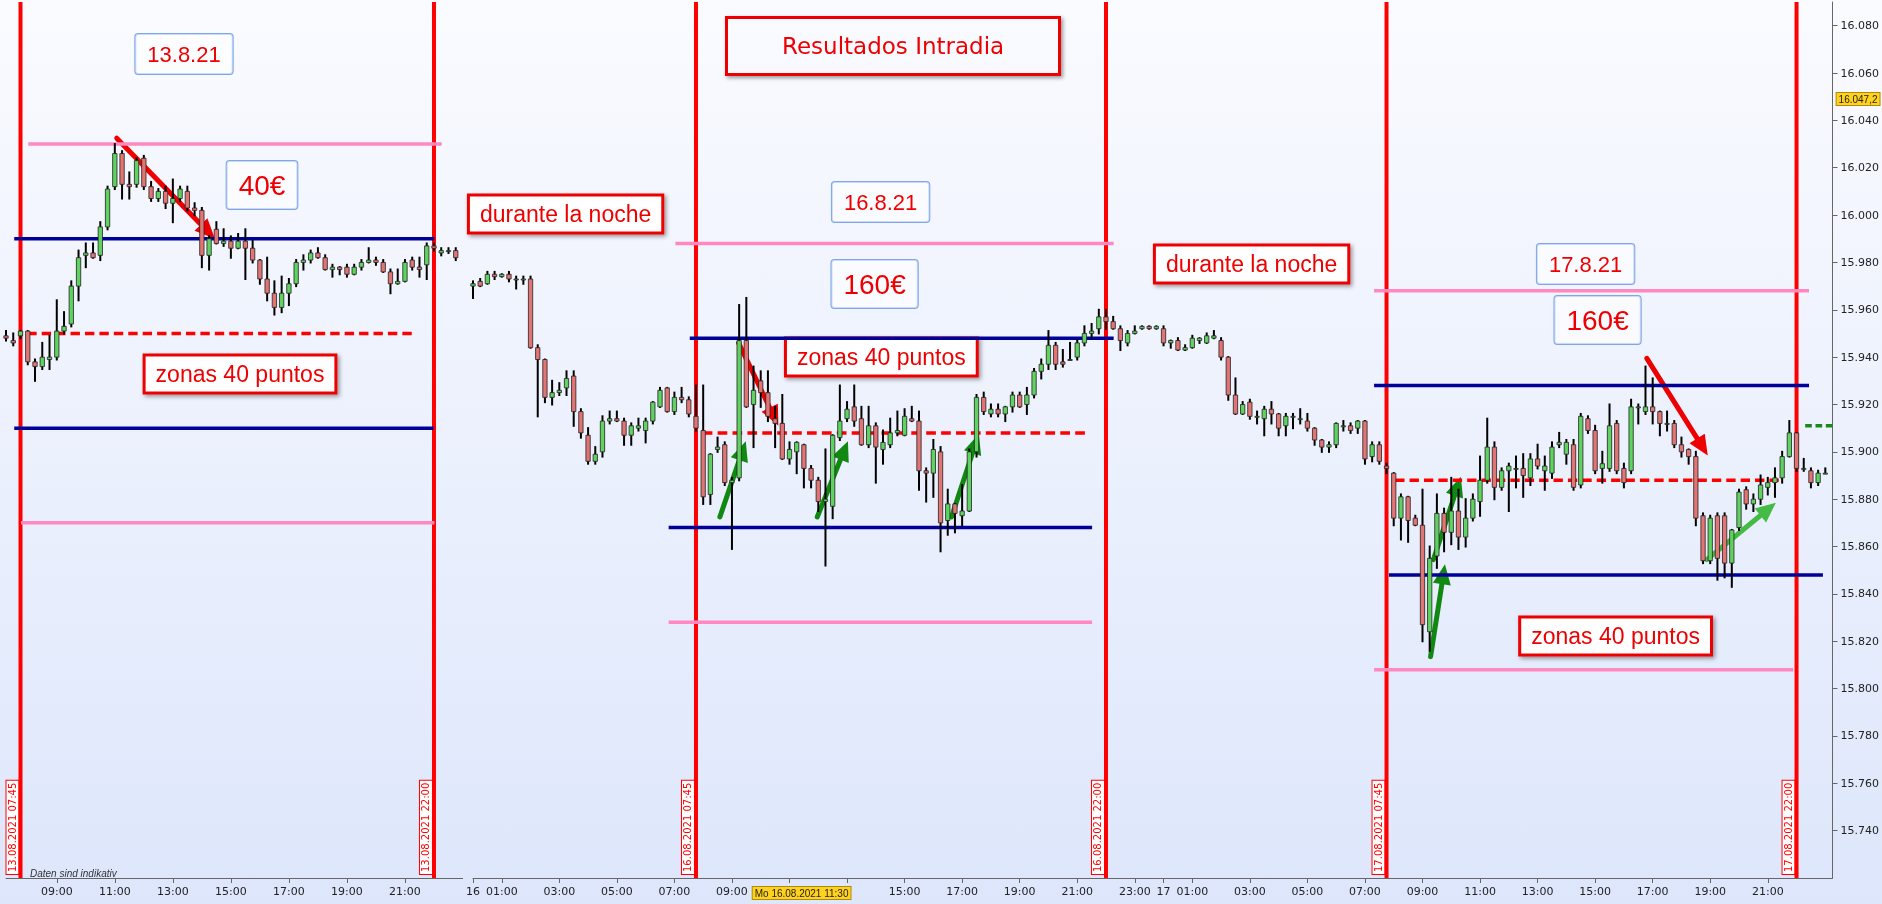  Describe the element at coordinates (262, 185) in the screenshot. I see `annotation: 40€` at that location.